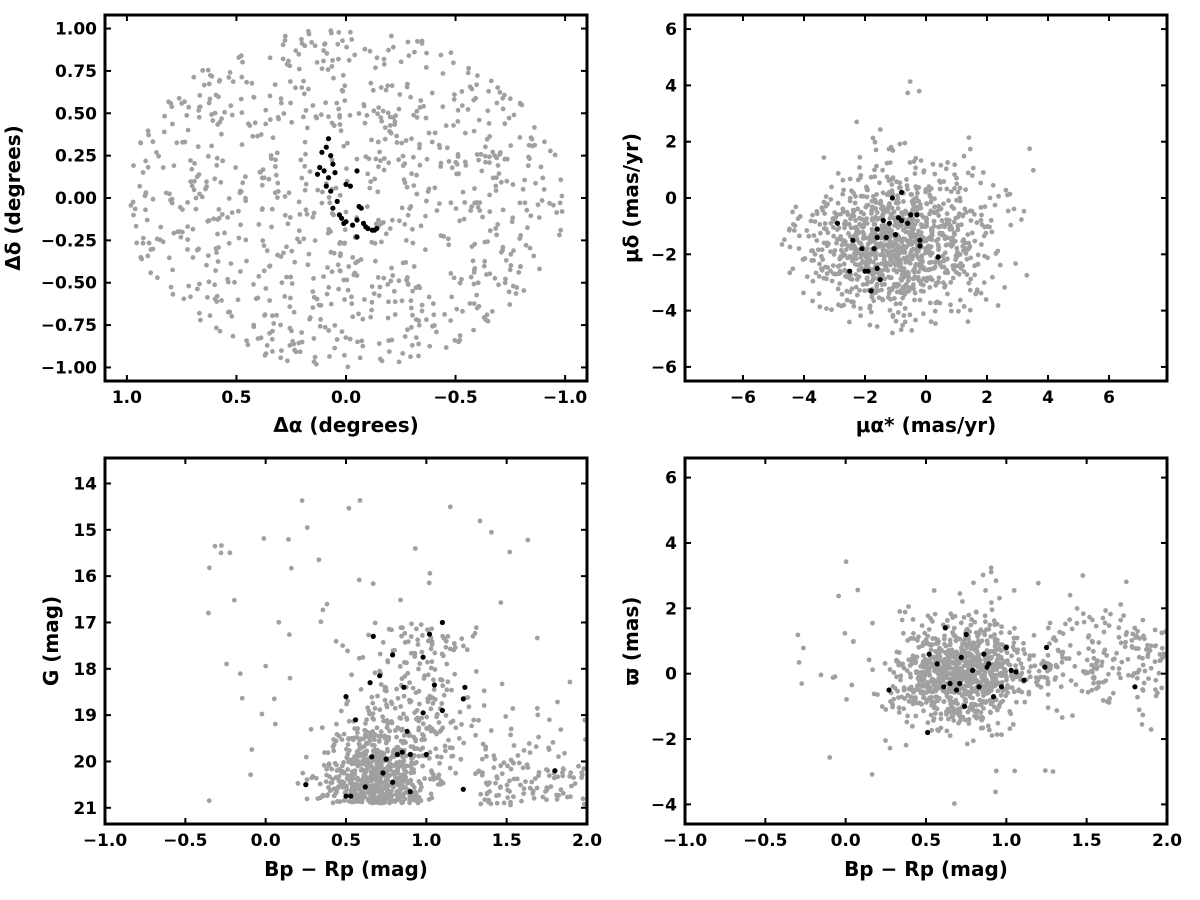 Image resolution: width=1200 pixels, height=900 pixels. I want to click on proper-motion-ytick-label: 2, so click(671, 143).